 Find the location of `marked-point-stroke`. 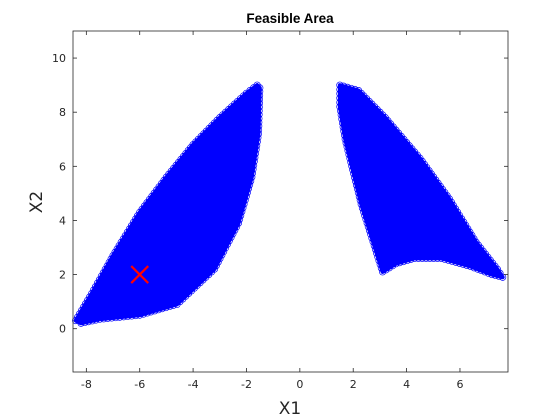

marked-point-stroke is located at coordinates (139, 274).